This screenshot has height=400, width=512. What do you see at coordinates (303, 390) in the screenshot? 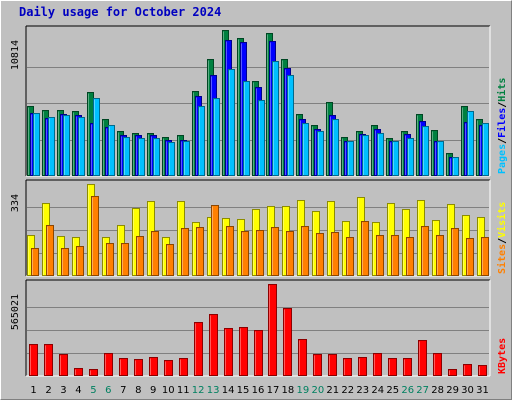
I see `x-tick-label: 19` at bounding box center [303, 390].